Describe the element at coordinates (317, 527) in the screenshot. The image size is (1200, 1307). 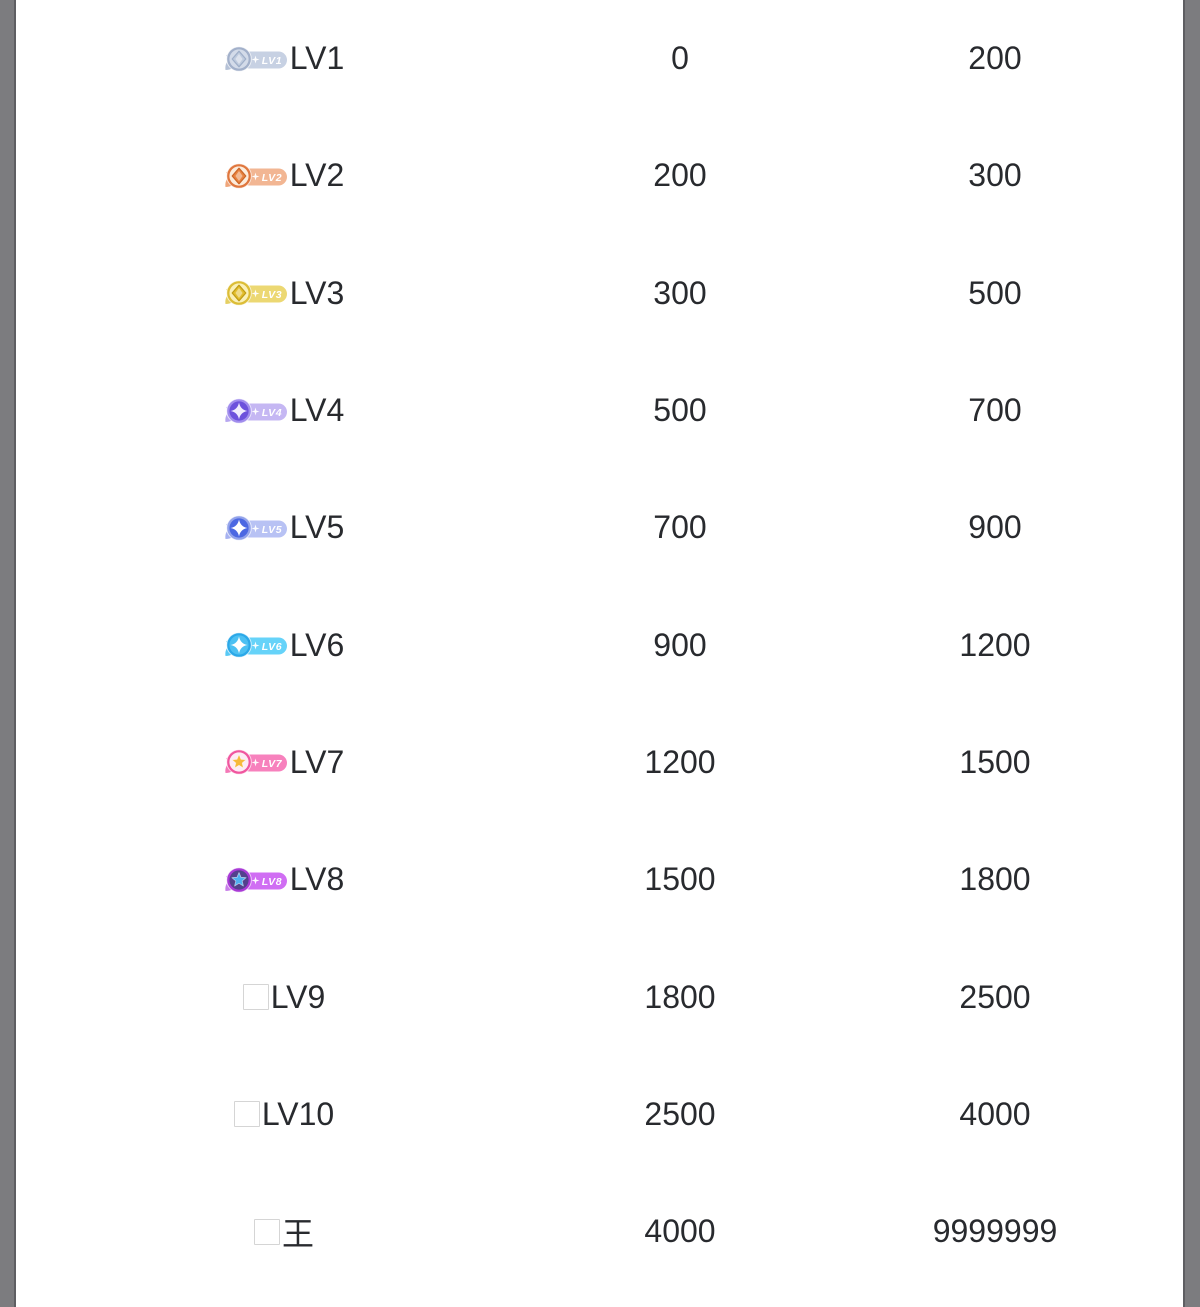
I see `level-label: LV5` at that location.